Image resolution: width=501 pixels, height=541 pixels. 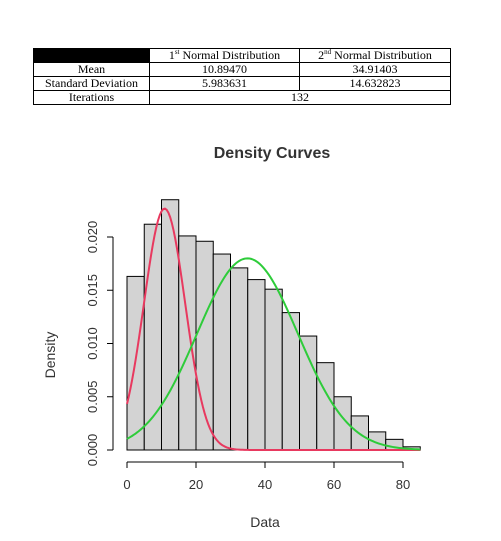 I want to click on x-tick-label: 80, so click(x=403, y=484).